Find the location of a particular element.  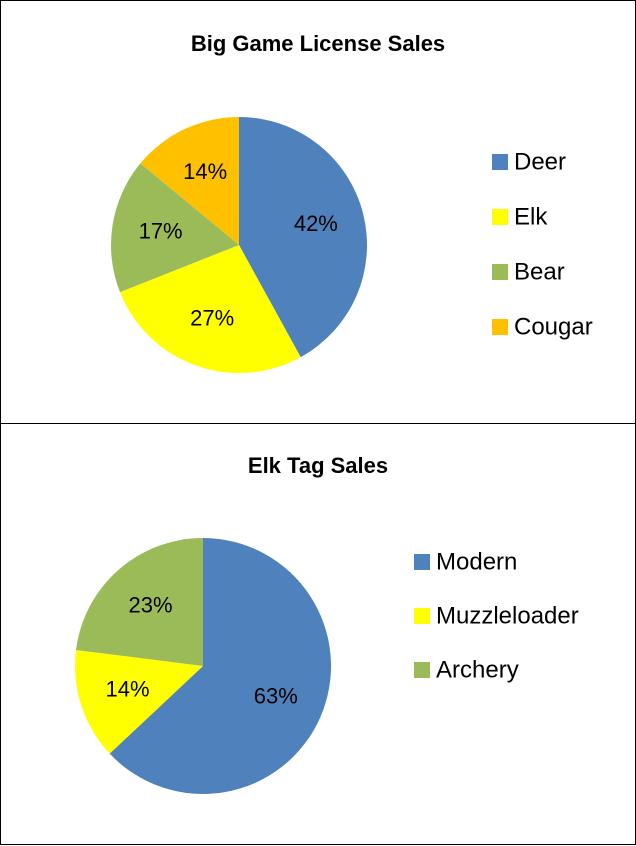

data-label: 27% is located at coordinates (212, 317).